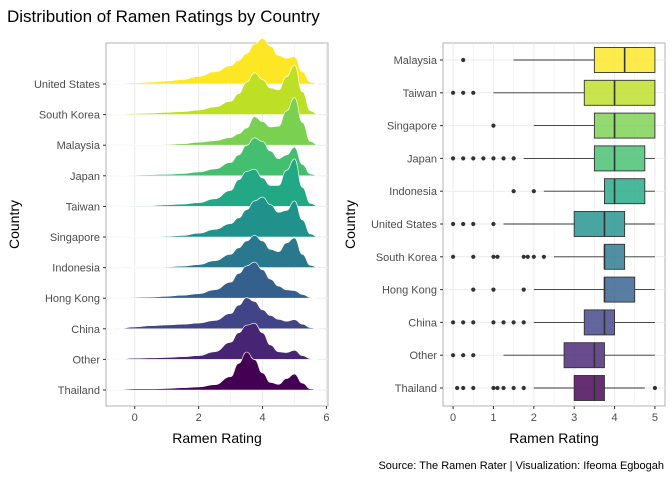 This screenshot has height=480, width=672. Describe the element at coordinates (563, 289) in the screenshot. I see `boxplot-hong-kong` at that location.